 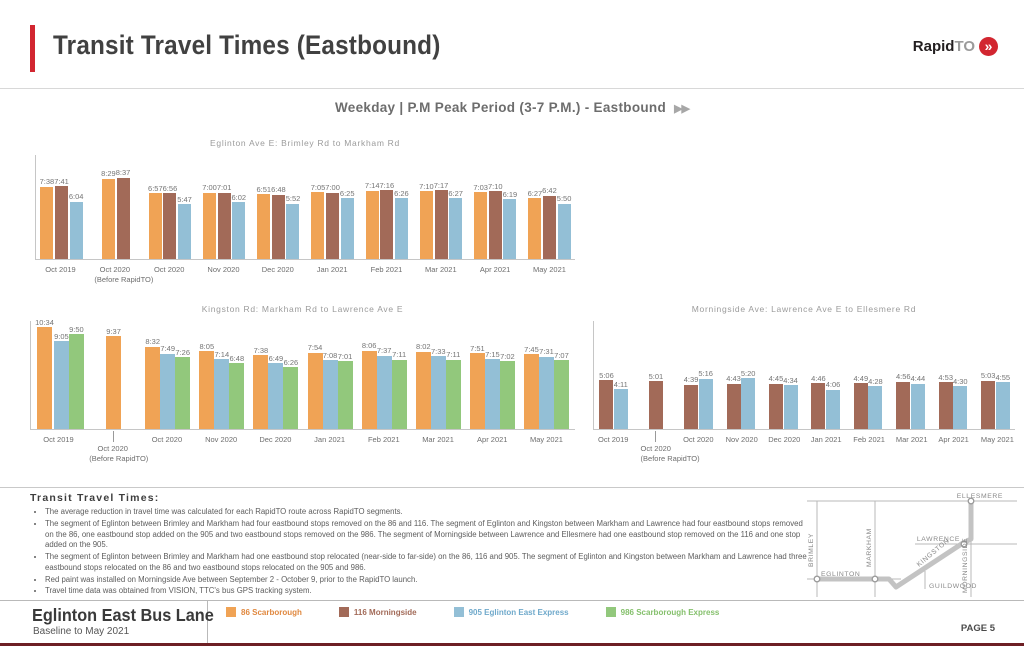 What do you see at coordinates (123, 214) in the screenshot?
I see `bar-with-label: 8:37` at bounding box center [123, 214].